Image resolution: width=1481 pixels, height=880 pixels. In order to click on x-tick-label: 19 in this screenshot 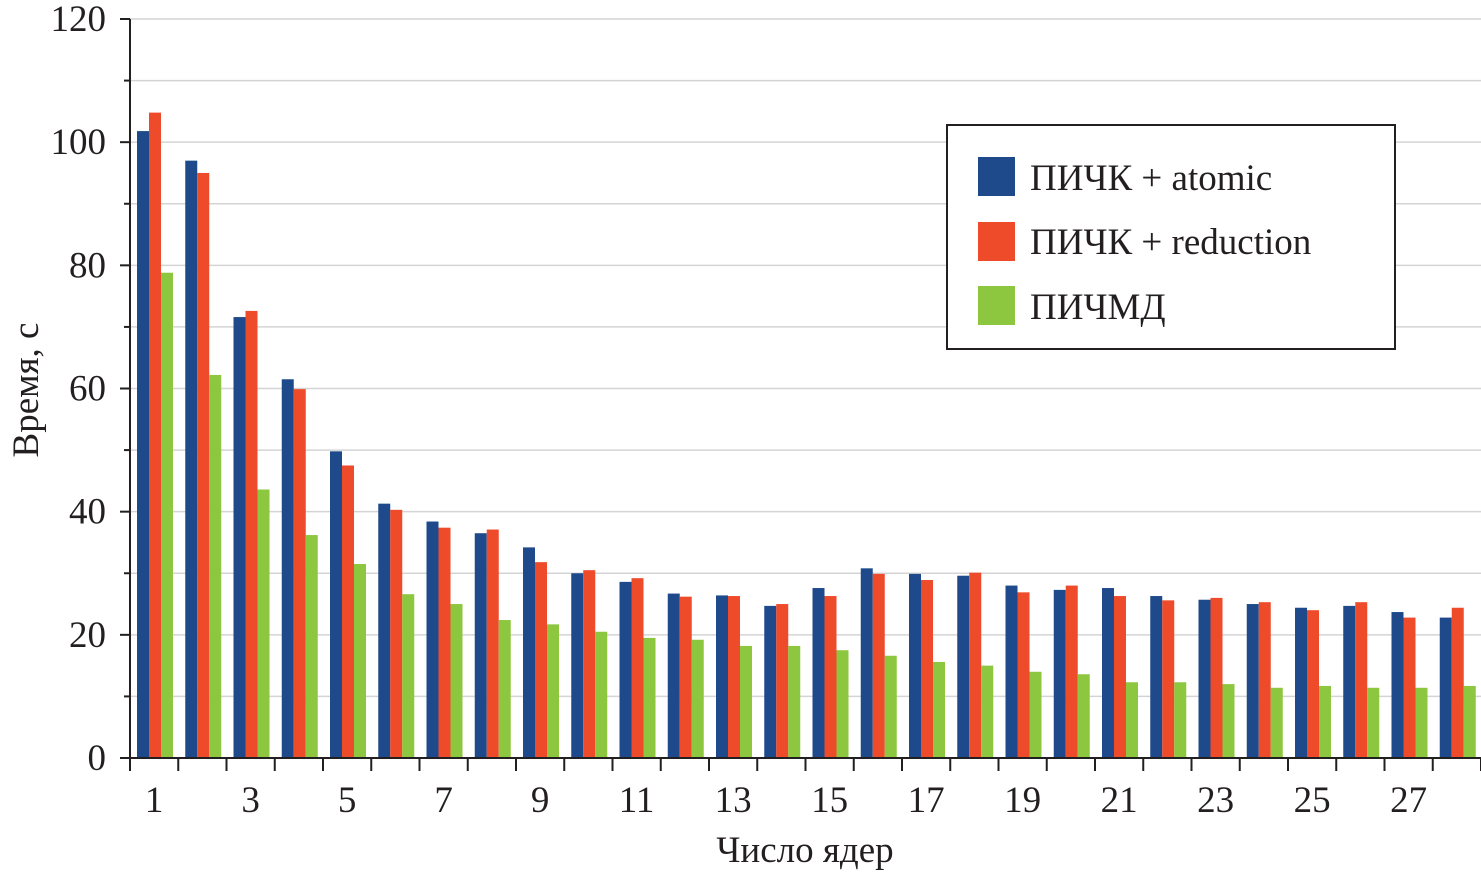, I will do `click(1022, 800)`.